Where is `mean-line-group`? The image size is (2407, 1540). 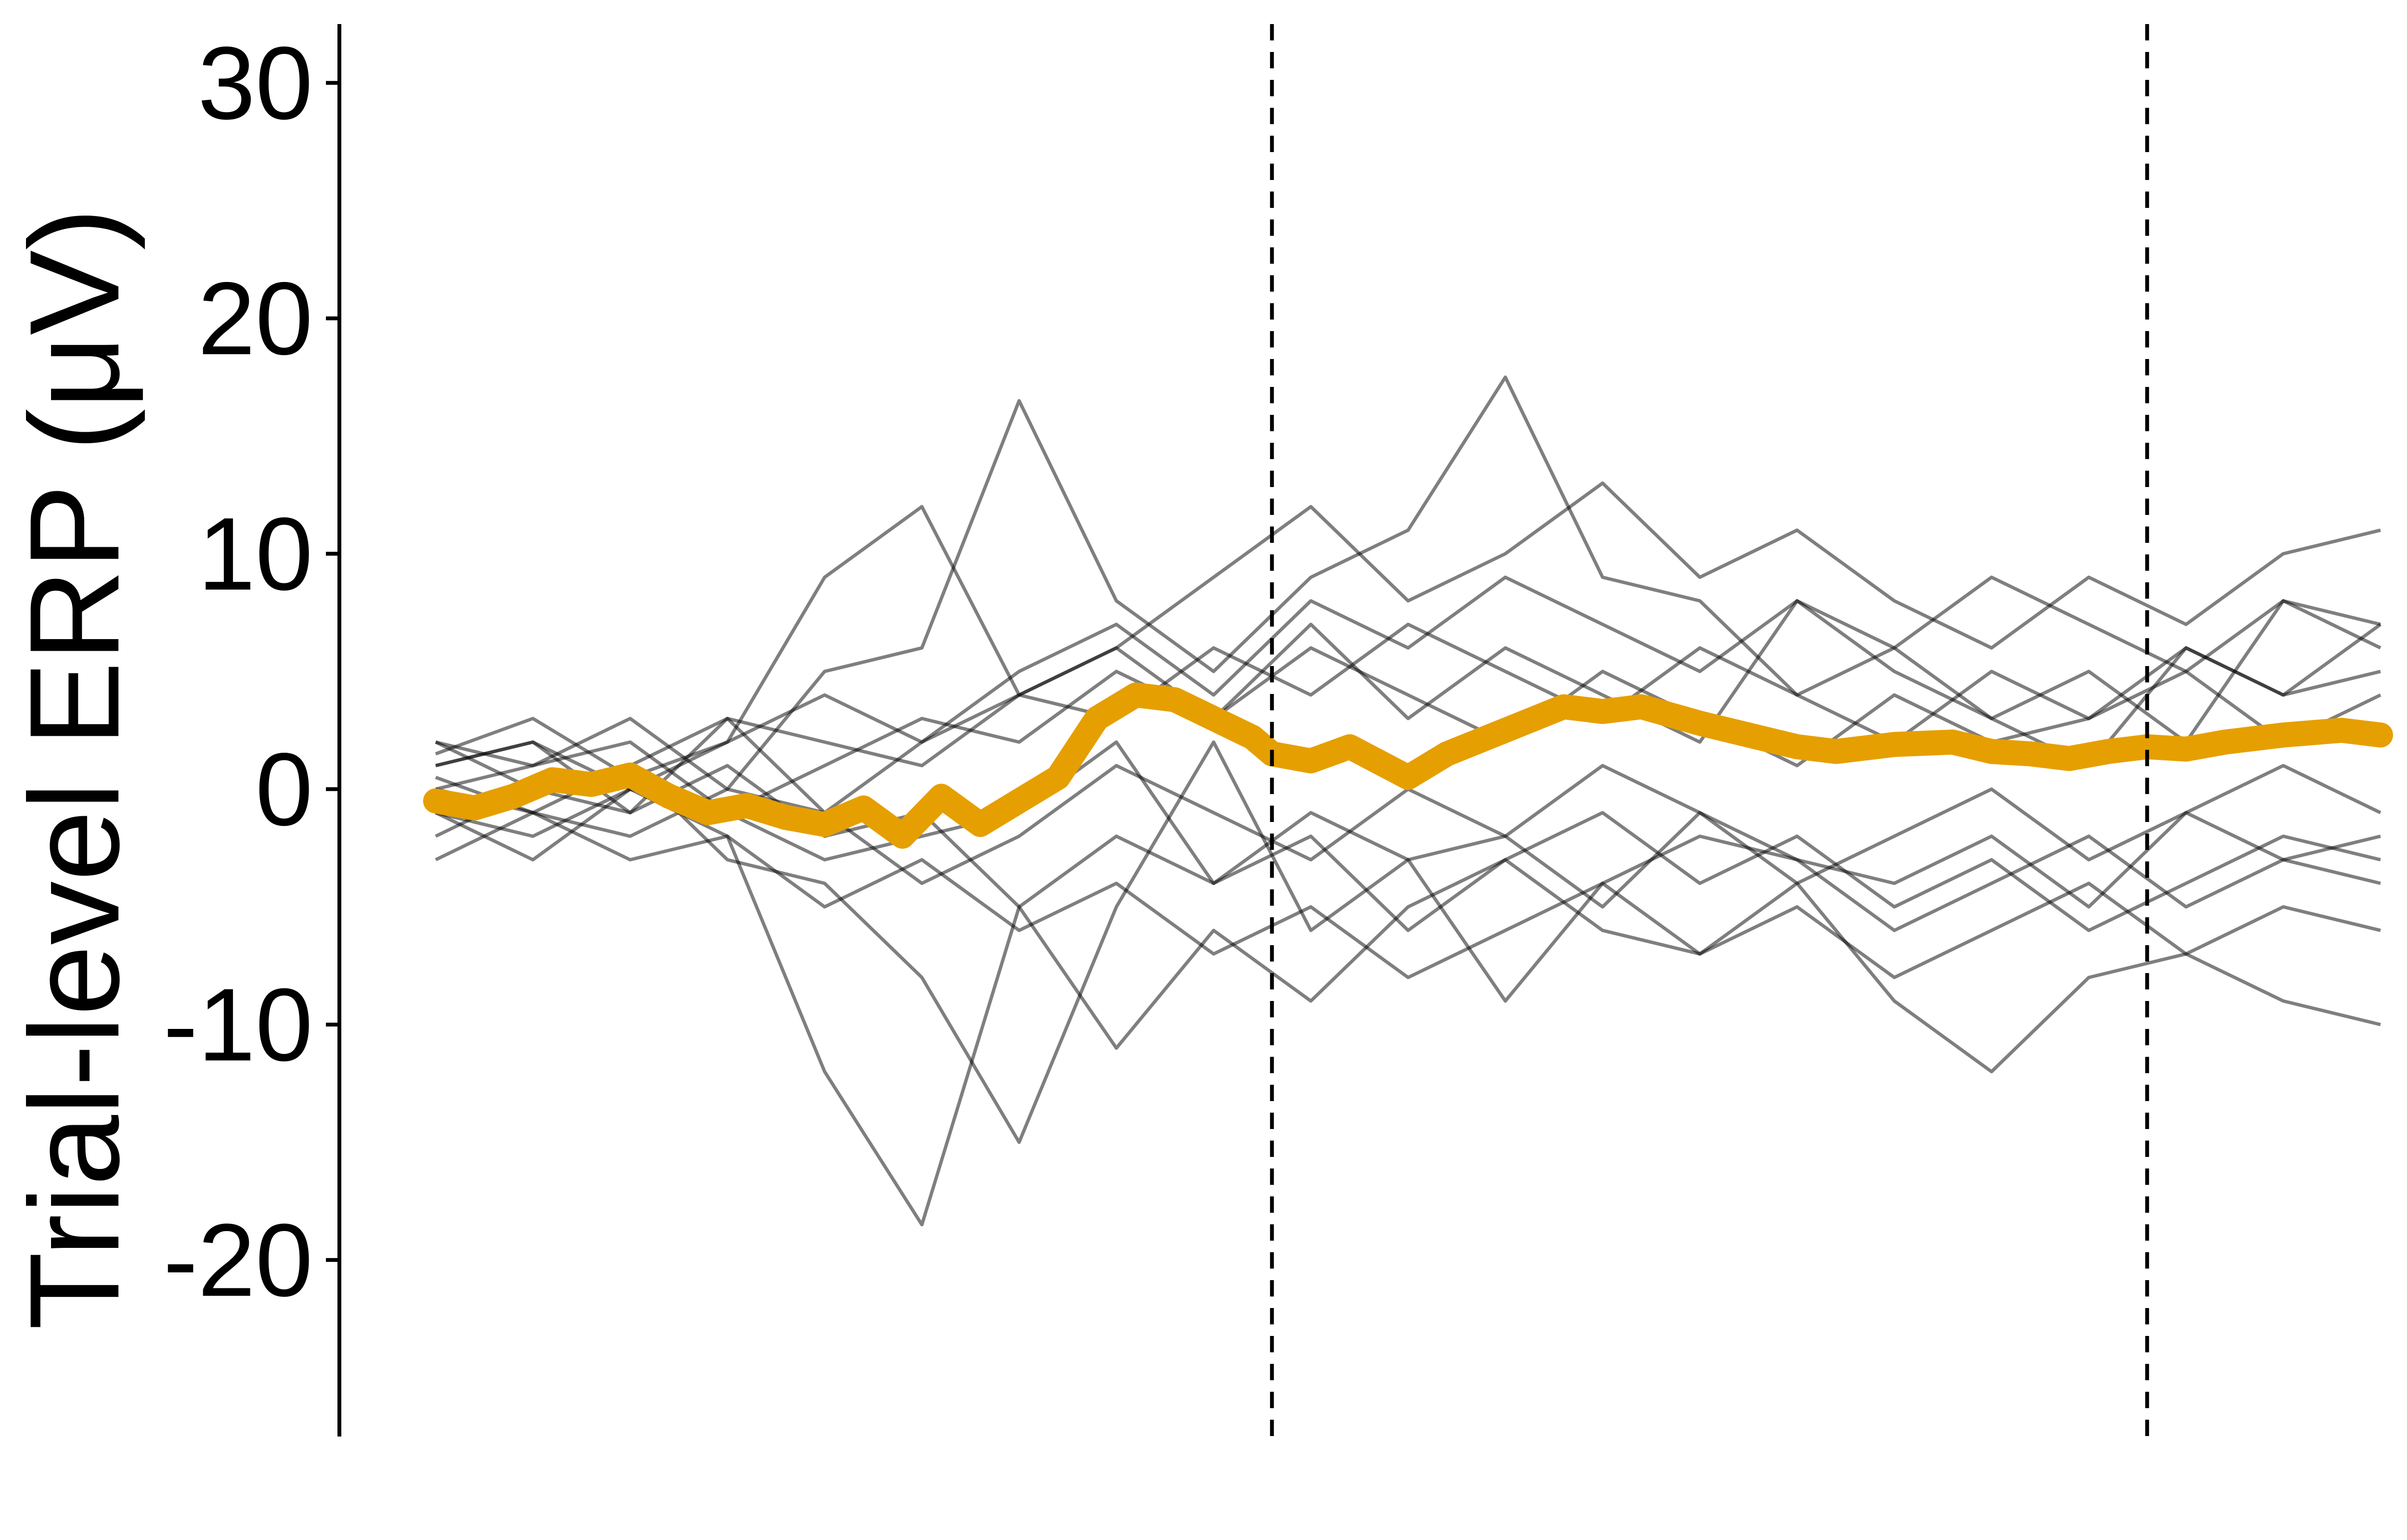 mean-line-group is located at coordinates (1408, 765).